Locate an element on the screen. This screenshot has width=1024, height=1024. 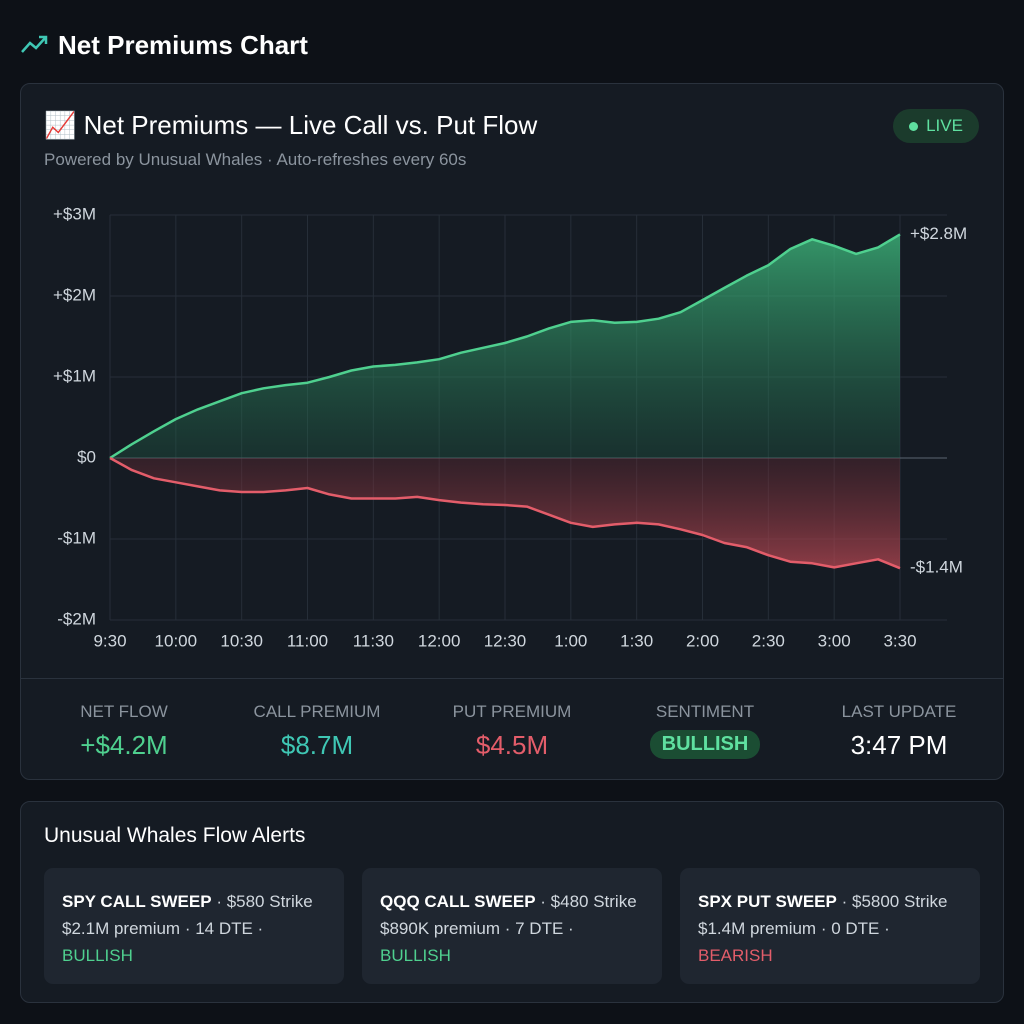
stat: CALL PREMIUM $8.7M is located at coordinates (317, 731).